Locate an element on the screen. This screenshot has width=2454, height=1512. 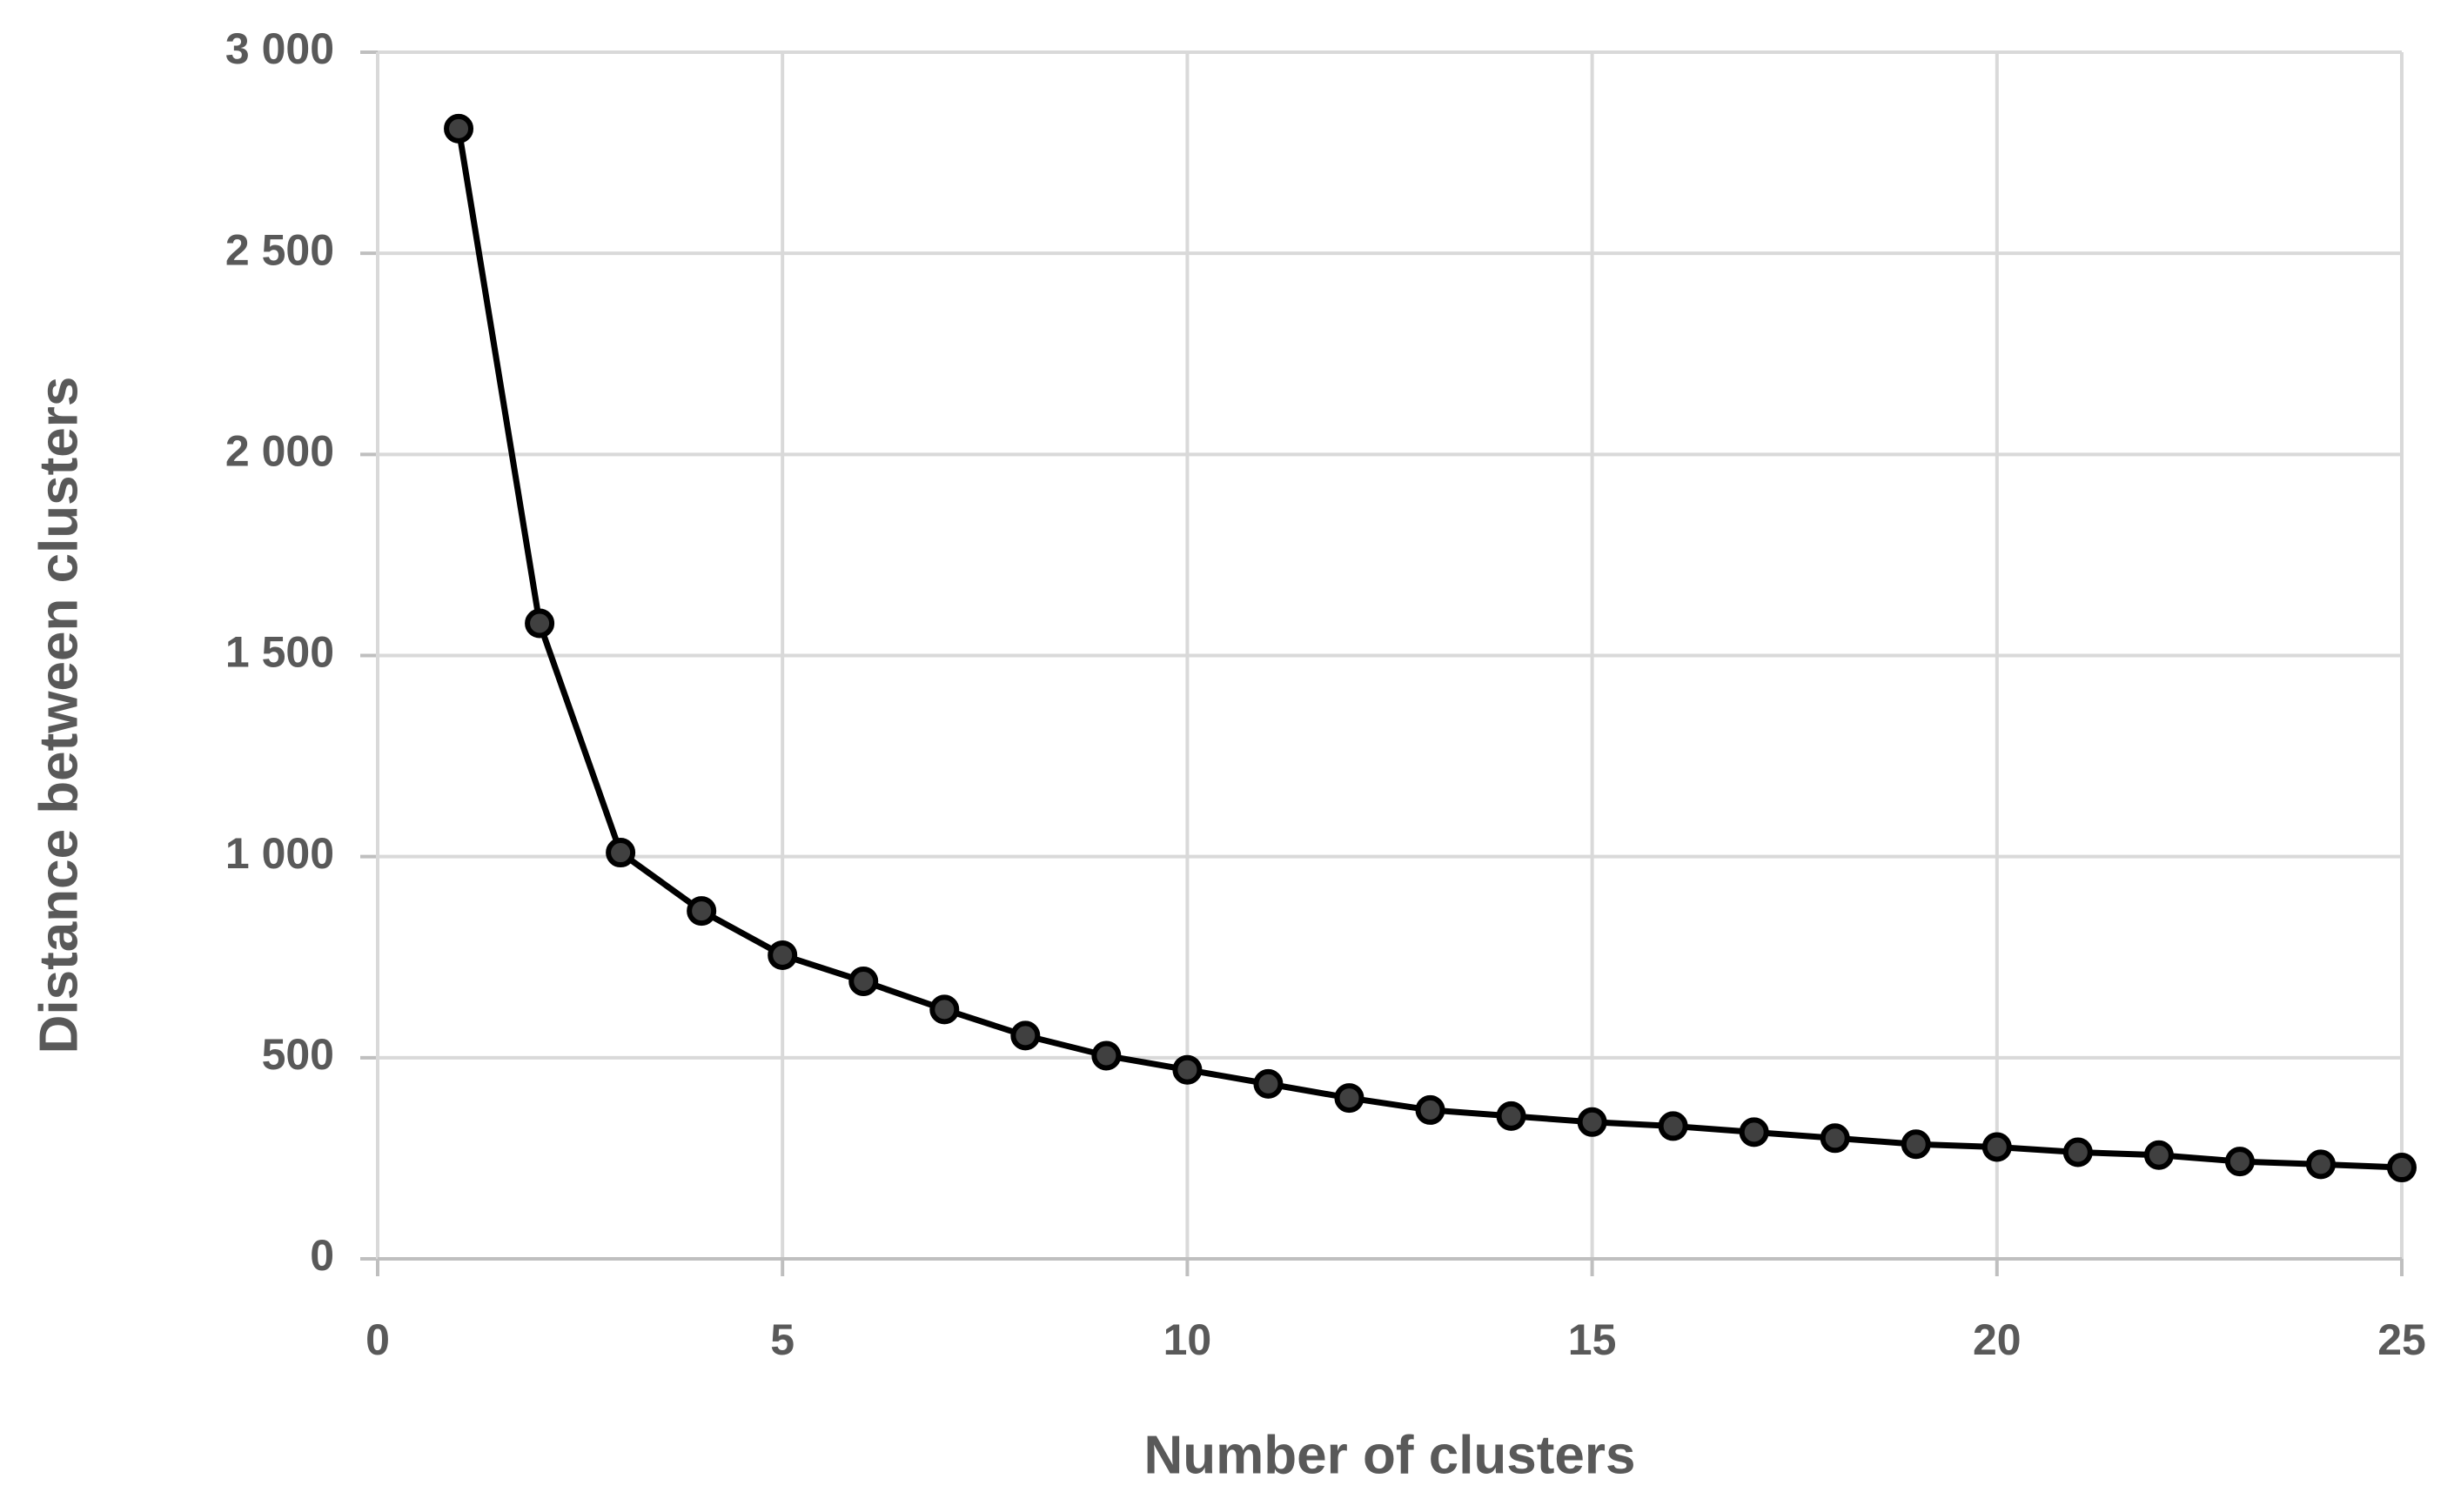
y-tick-label: 1 000 is located at coordinates (279, 854).